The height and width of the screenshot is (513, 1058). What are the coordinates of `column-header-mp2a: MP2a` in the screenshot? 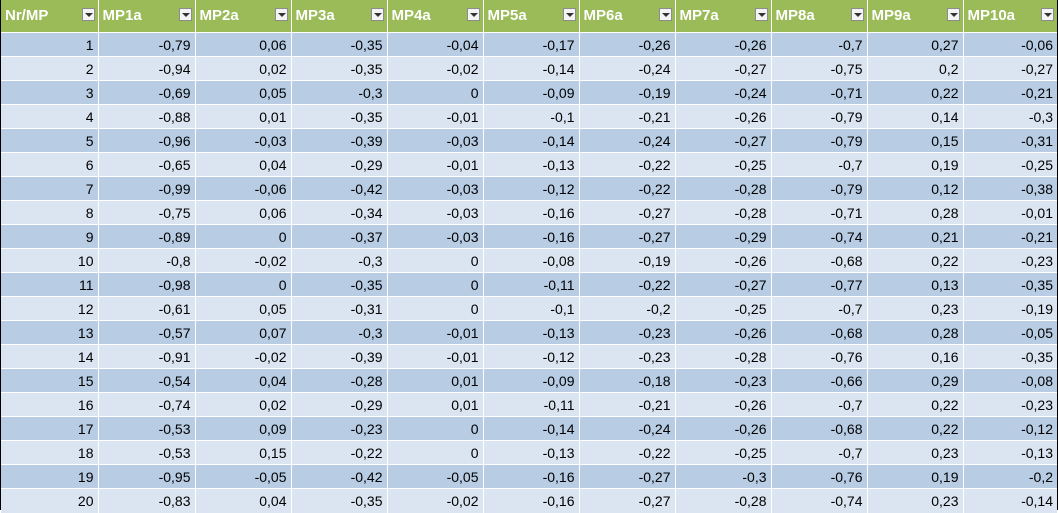 It's located at (243, 16).